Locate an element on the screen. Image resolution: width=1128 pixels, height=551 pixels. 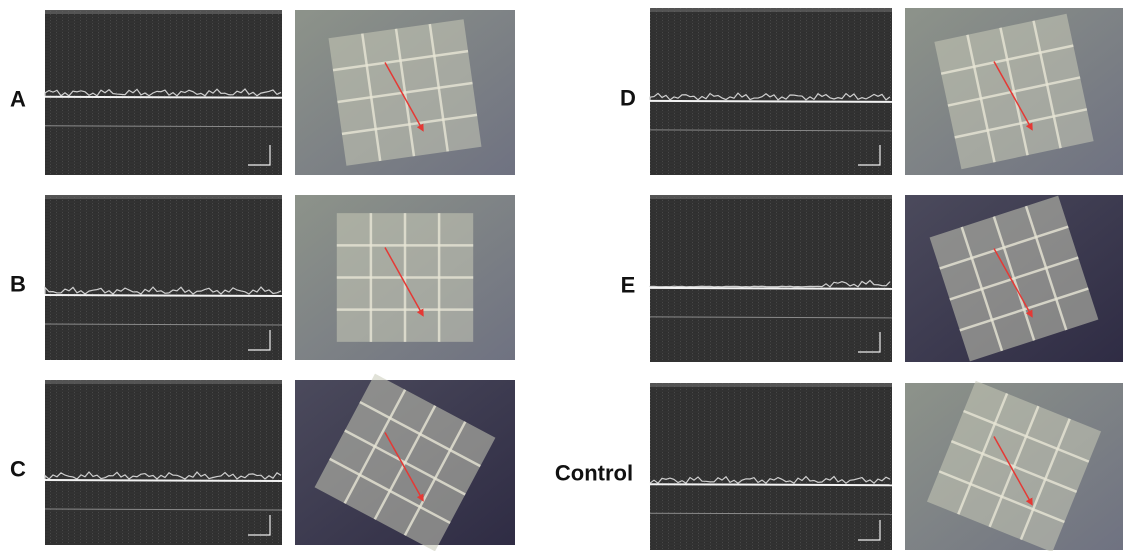
panel-label: E is located at coordinates (628, 285).